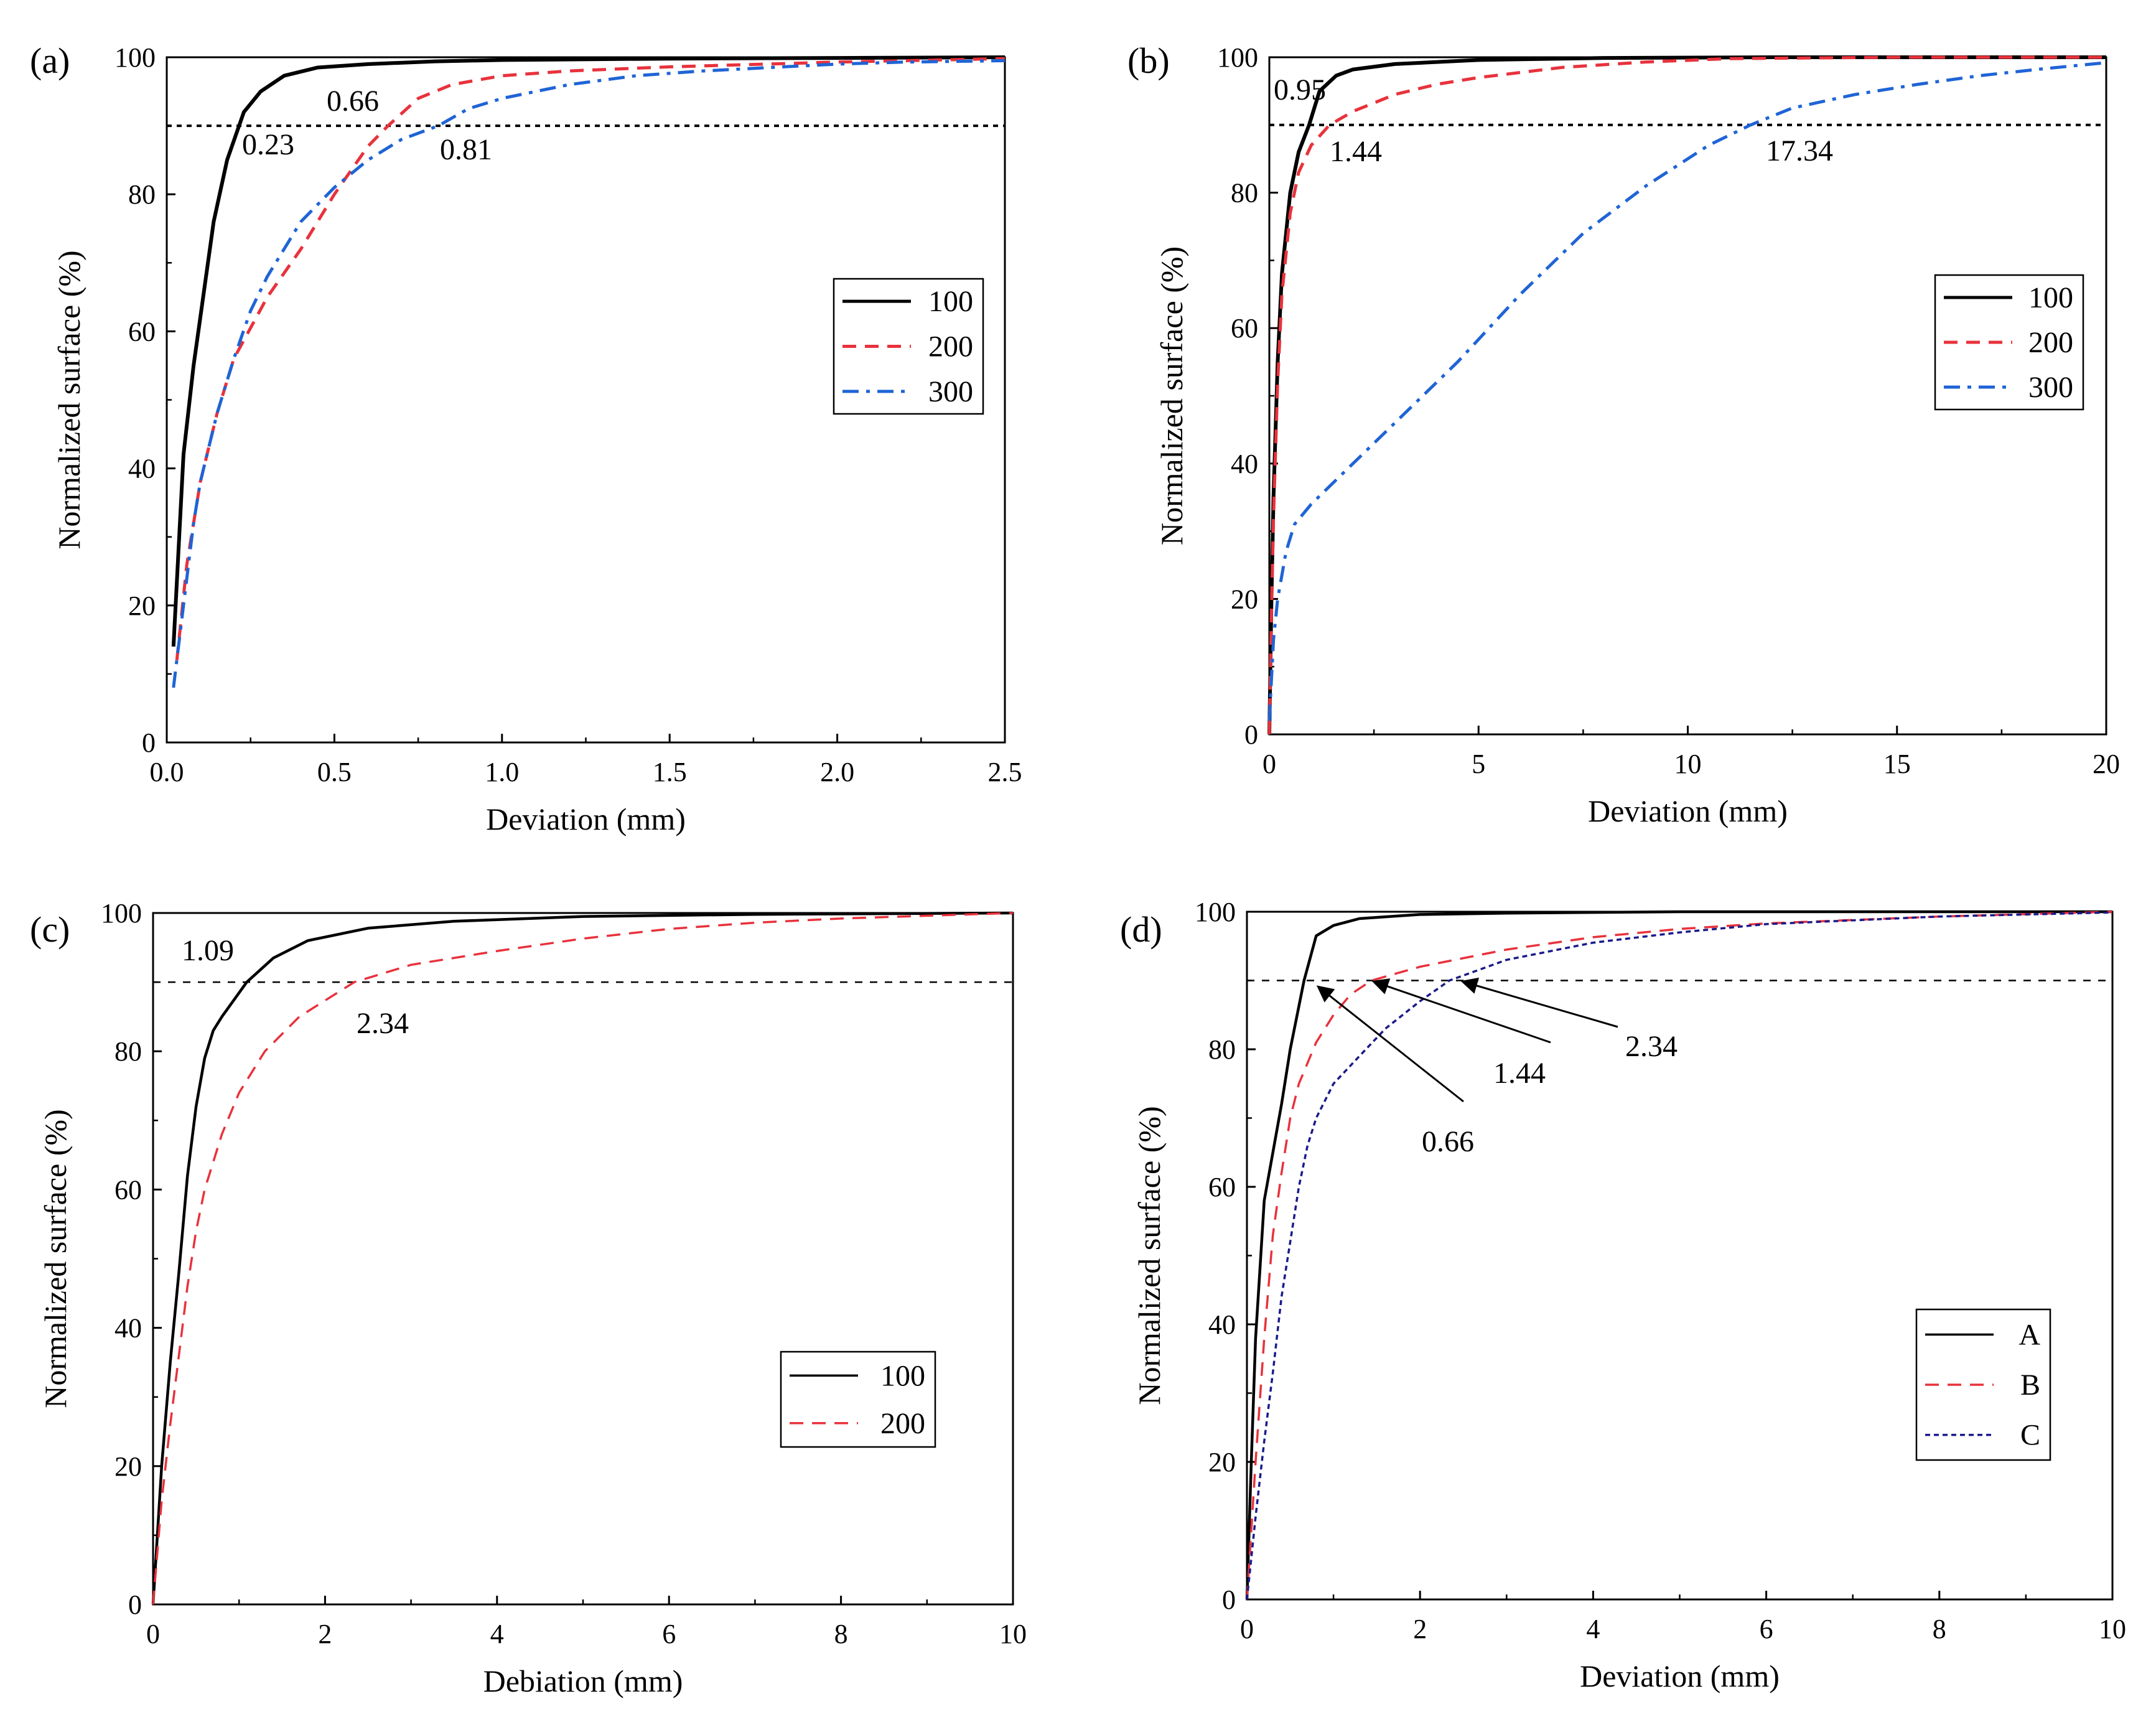 This screenshot has height=1732, width=2156. Describe the element at coordinates (1983, 1384) in the screenshot. I see `legend: ABC` at that location.